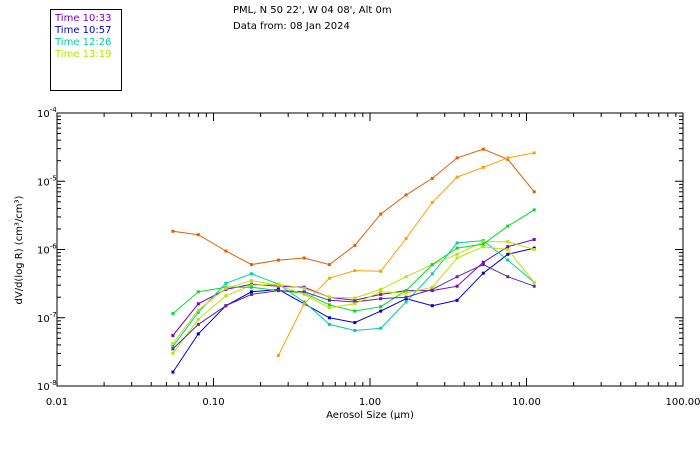  I want to click on x-tick-label: 1.00, so click(370, 402).